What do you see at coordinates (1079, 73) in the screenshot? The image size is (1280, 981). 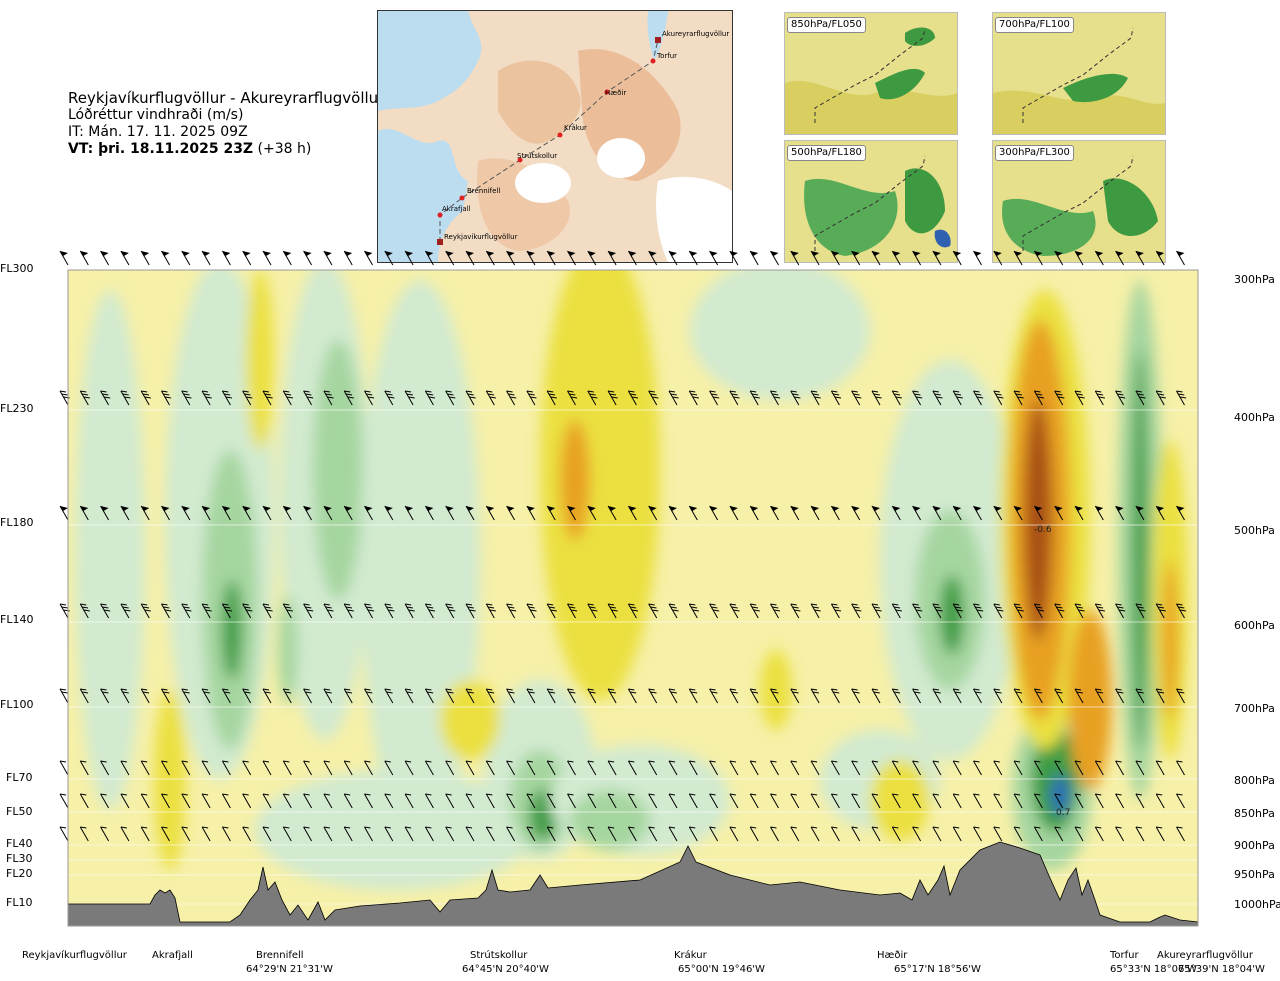 I see `mini-map-700: 700hPa/FL100` at bounding box center [1079, 73].